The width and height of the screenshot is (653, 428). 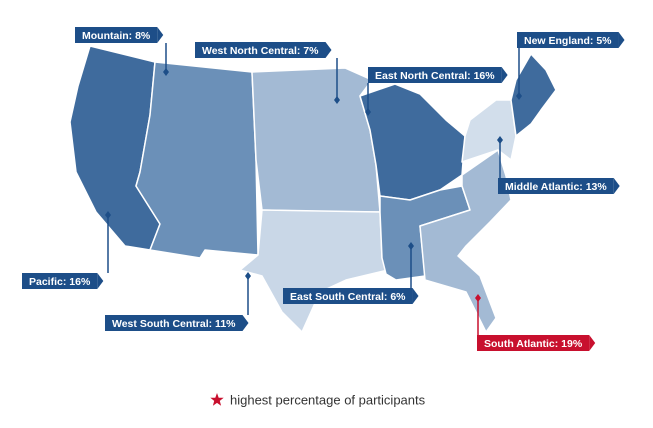 I want to click on region-label: Middle Atlantic: 13%, so click(x=556, y=187).